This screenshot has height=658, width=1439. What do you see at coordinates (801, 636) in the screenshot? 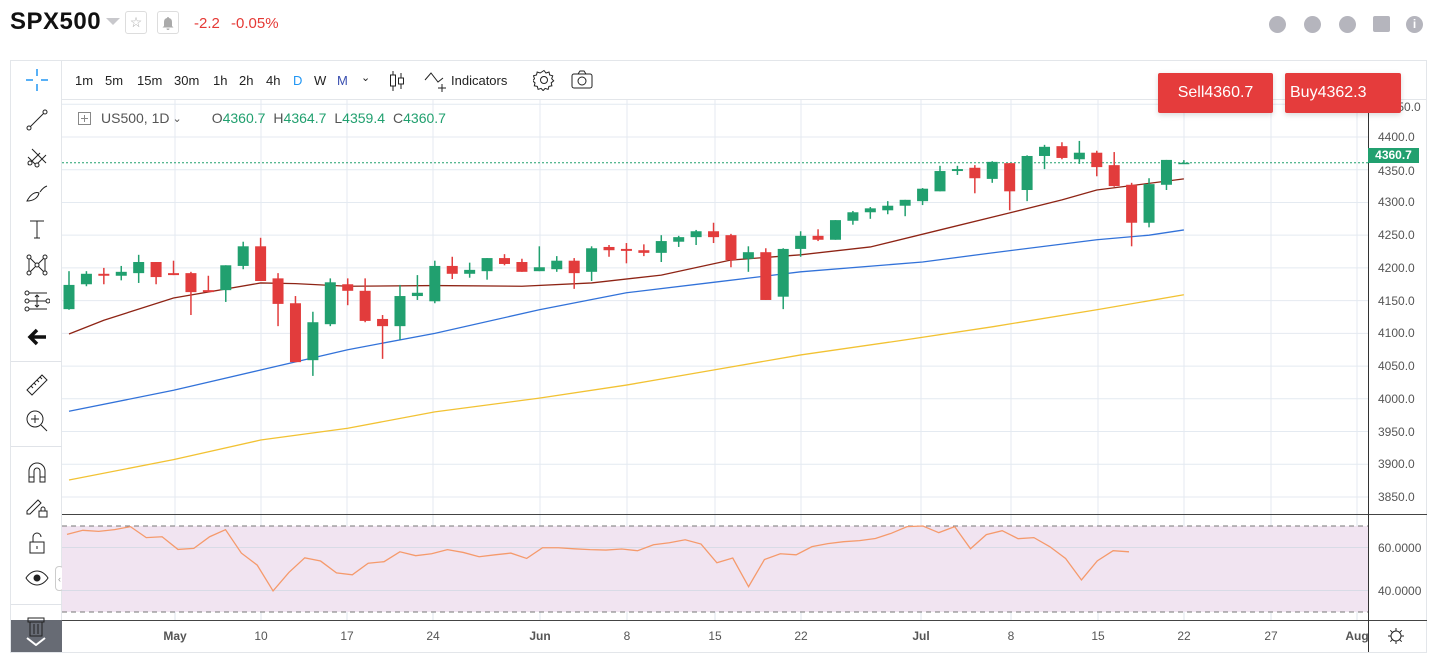
I see `time-axis-label: 22` at bounding box center [801, 636].